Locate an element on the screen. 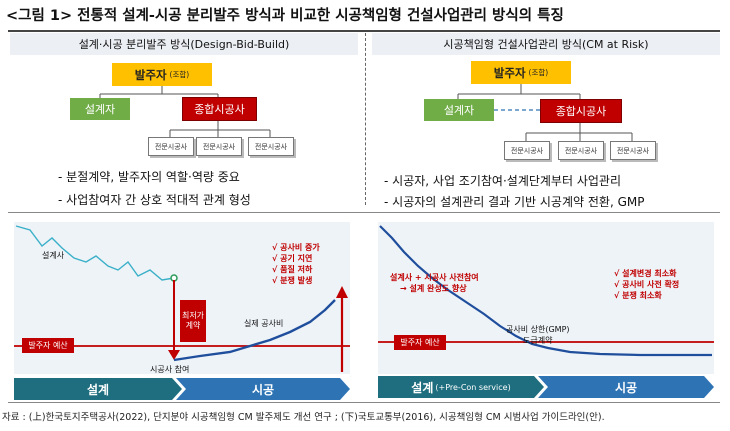 Image resolution: width=730 pixels, height=431 pixels. top-rule is located at coordinates (364, 31).